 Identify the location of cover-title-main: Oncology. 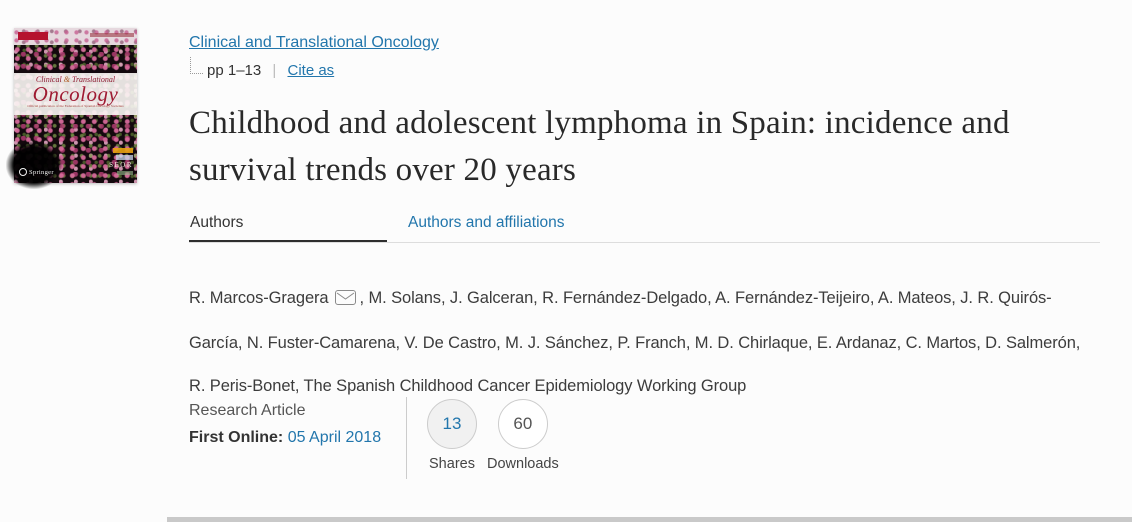
(75, 94).